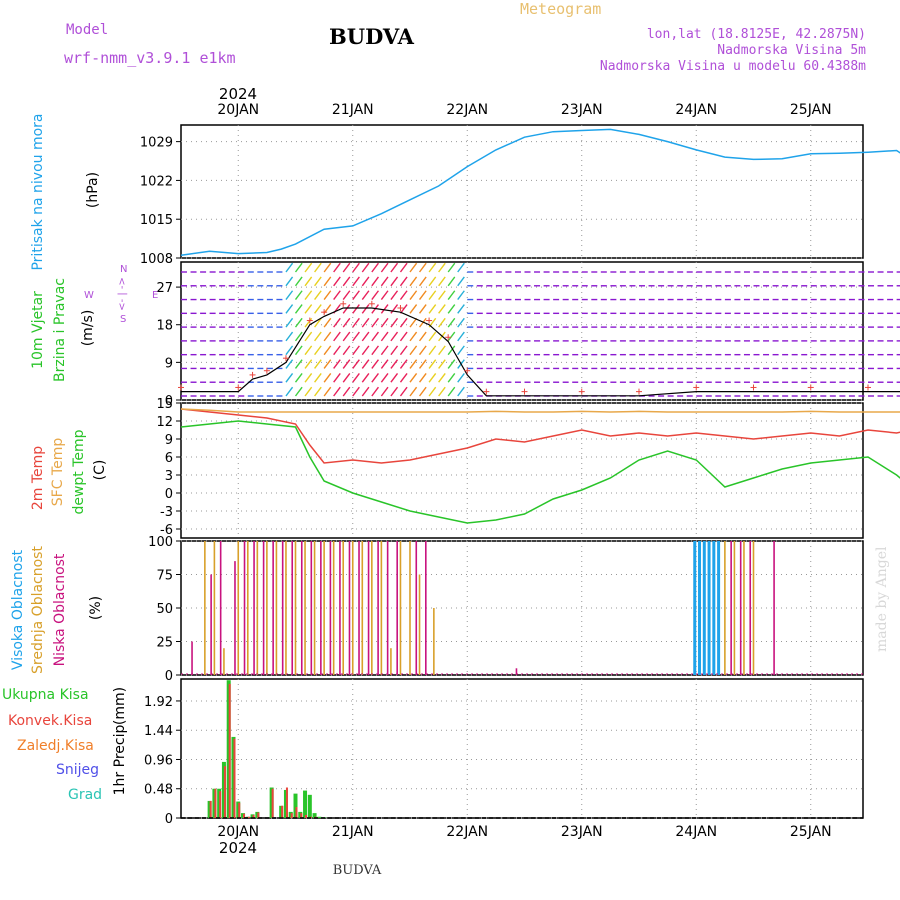  Describe the element at coordinates (150, 58) in the screenshot. I see `model-name: wrf-nmm_v3.9.1 e1km` at that location.